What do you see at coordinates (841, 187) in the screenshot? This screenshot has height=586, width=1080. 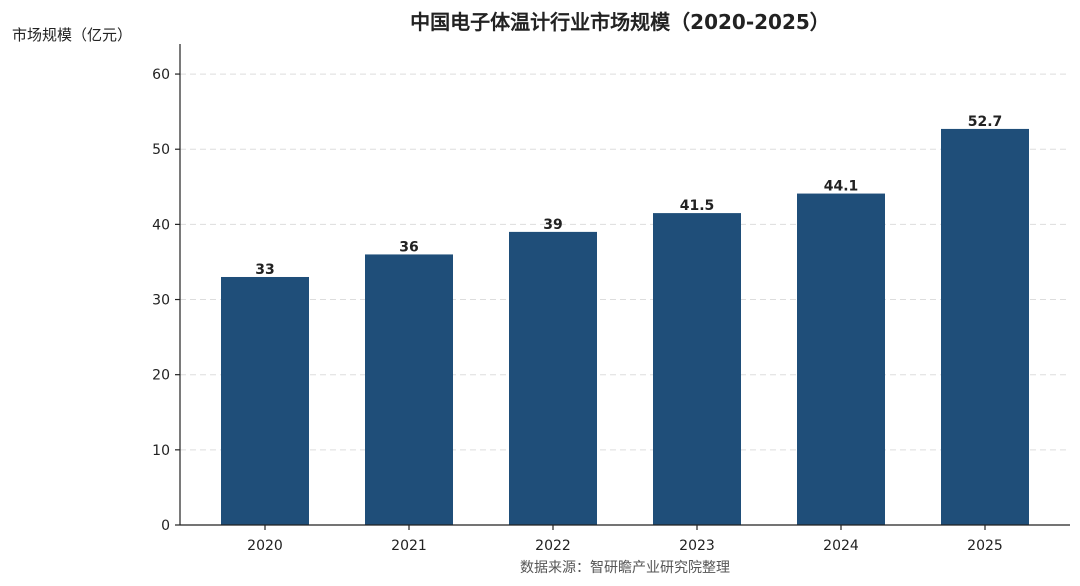 I see `data-label-2024: 44.1` at bounding box center [841, 187].